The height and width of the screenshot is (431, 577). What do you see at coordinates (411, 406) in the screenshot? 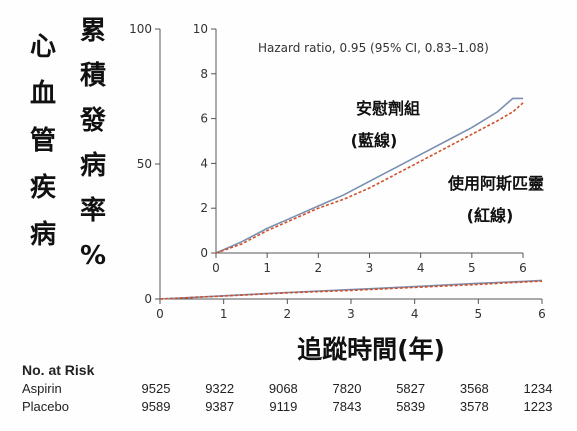
I see `risk-count: 5839` at bounding box center [411, 406].